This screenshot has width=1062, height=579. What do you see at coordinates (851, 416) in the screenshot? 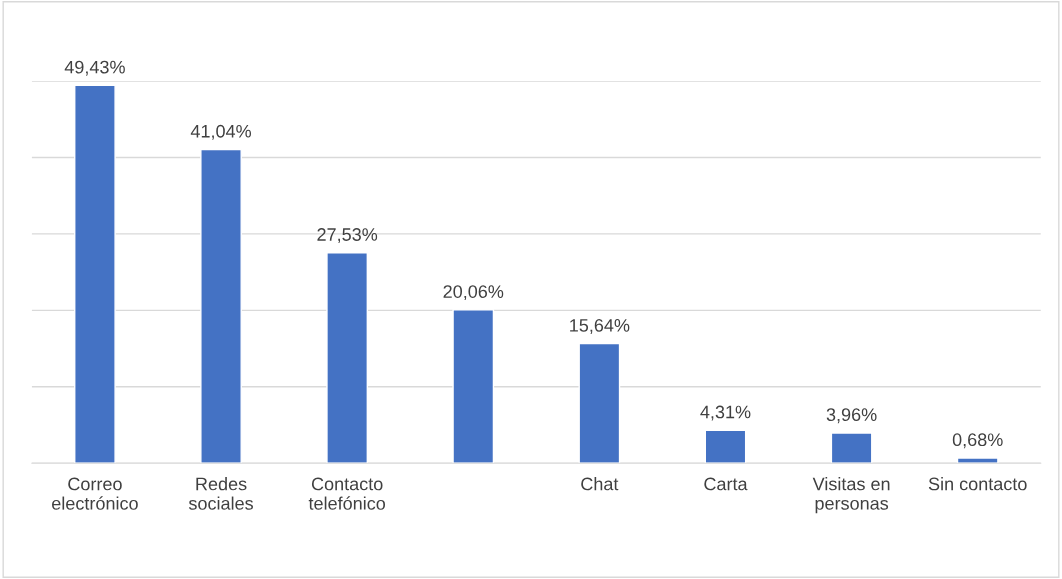
I see `data-label: 3,96%` at bounding box center [851, 416].